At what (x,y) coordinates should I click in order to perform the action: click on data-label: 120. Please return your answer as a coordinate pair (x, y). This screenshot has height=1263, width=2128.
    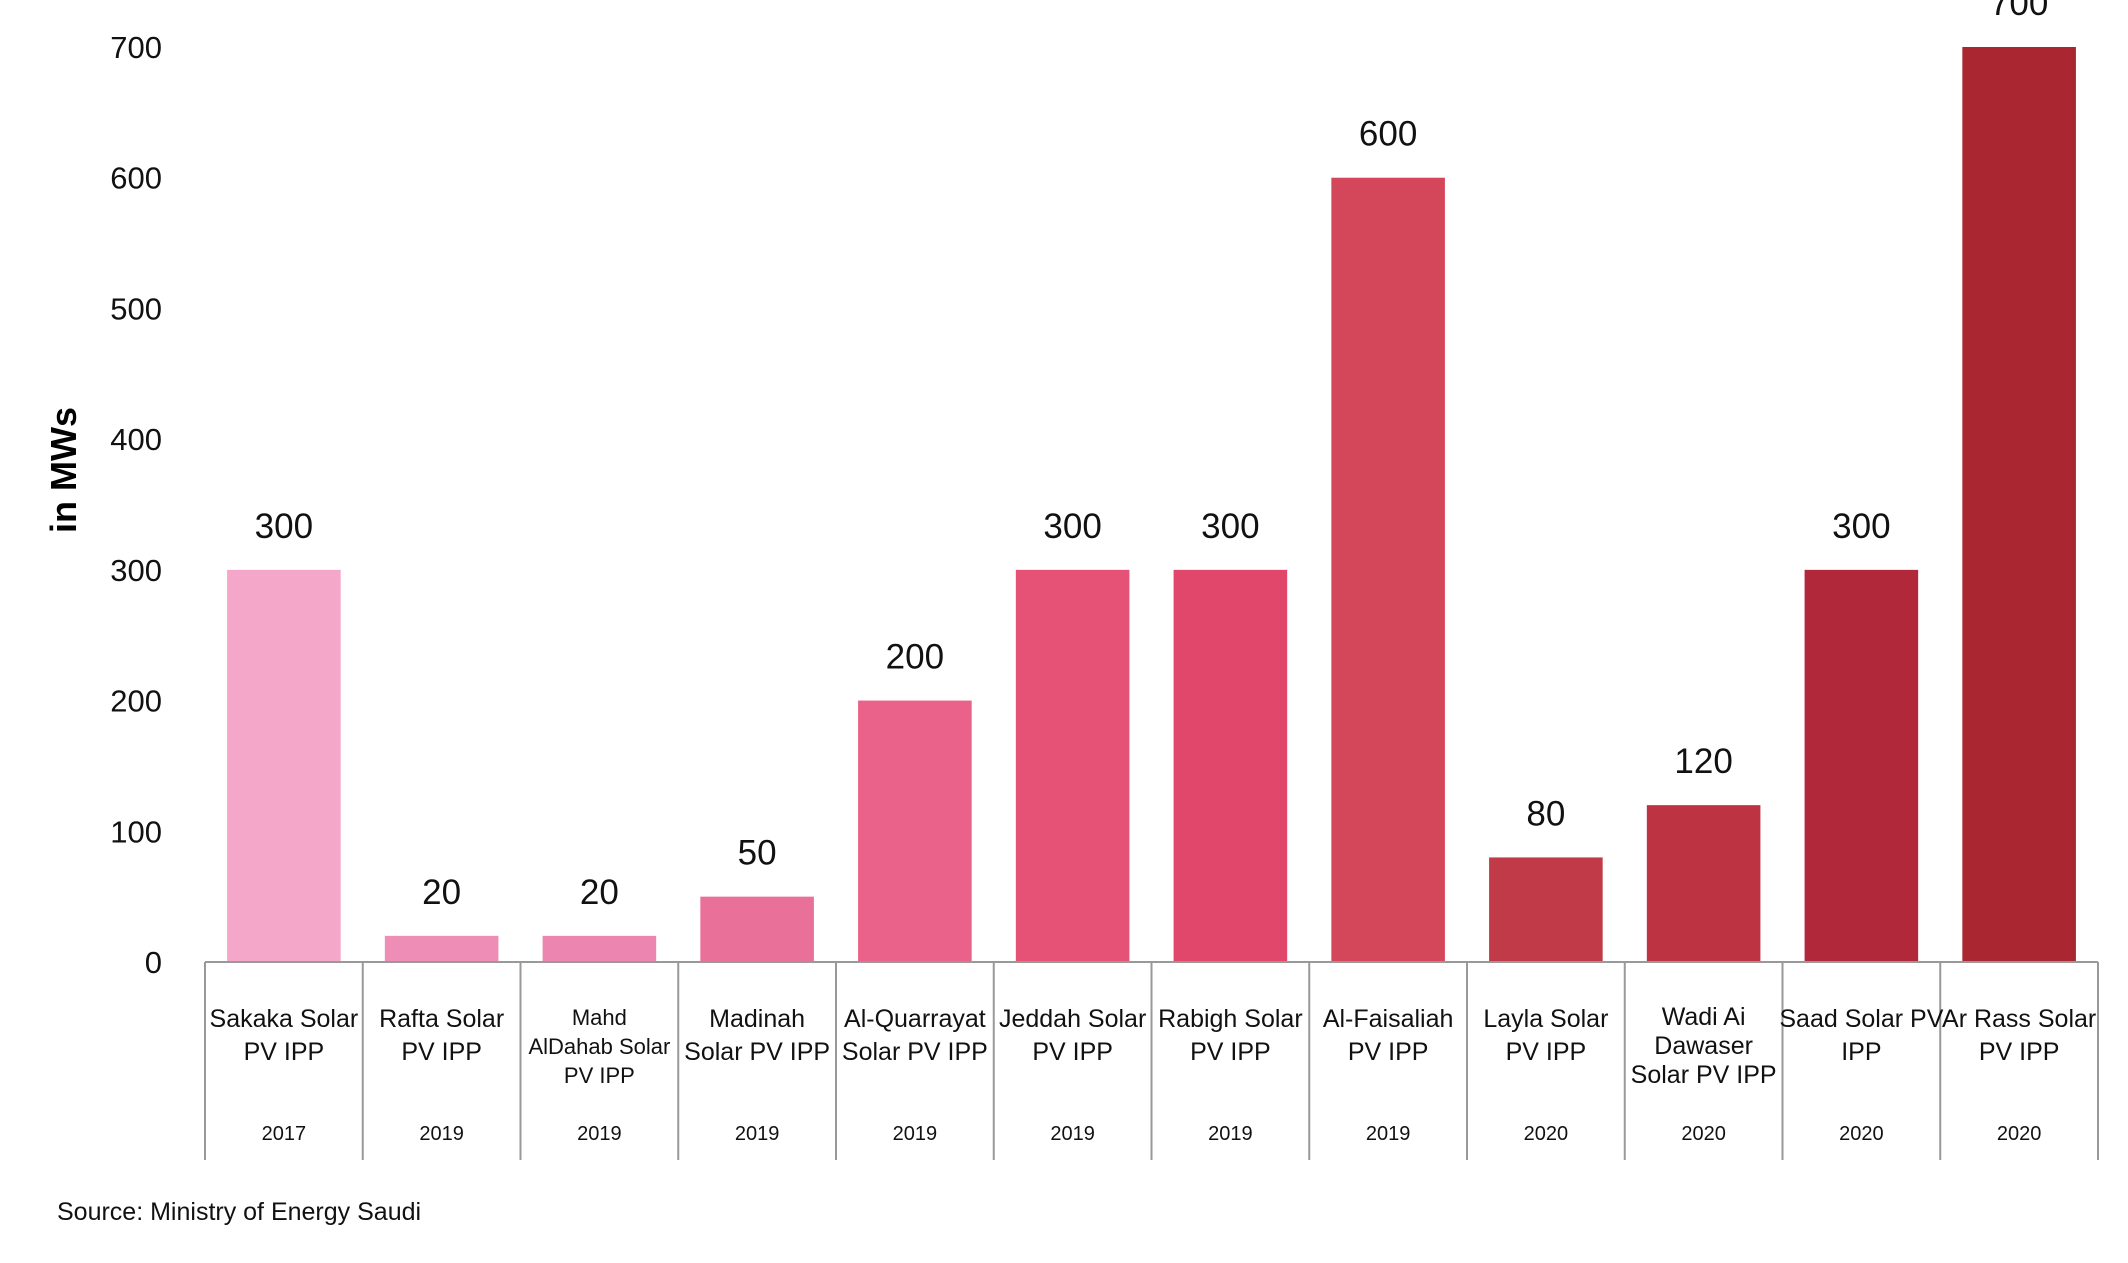
    Looking at the image, I should click on (1703, 761).